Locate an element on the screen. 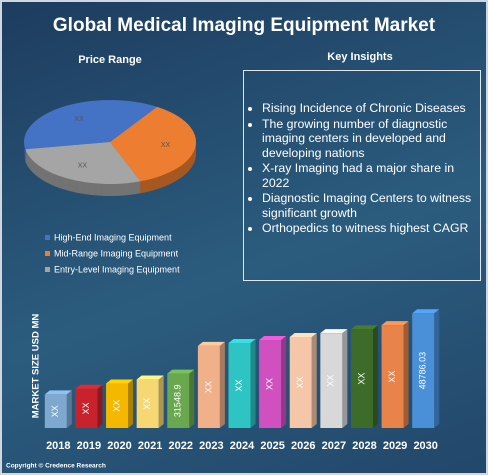 The image size is (488, 475). copyright: Copyright © Credence Research is located at coordinates (56, 466).